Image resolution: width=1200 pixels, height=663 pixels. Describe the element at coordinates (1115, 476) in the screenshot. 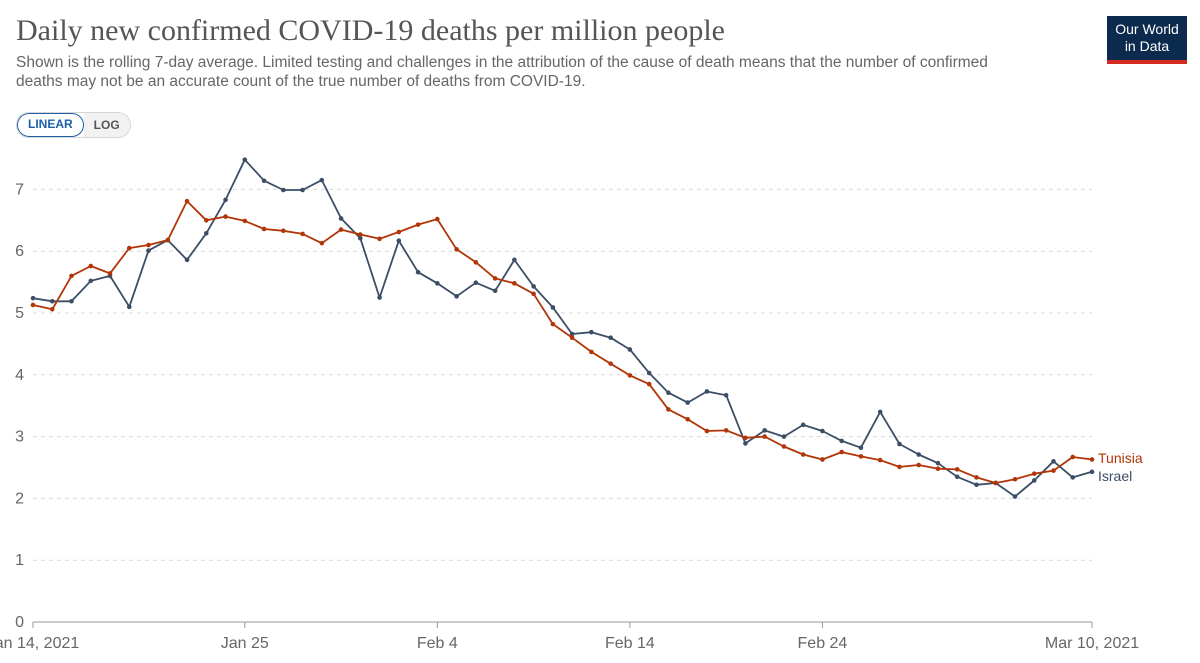

I see `series-label-israel: Israel` at that location.